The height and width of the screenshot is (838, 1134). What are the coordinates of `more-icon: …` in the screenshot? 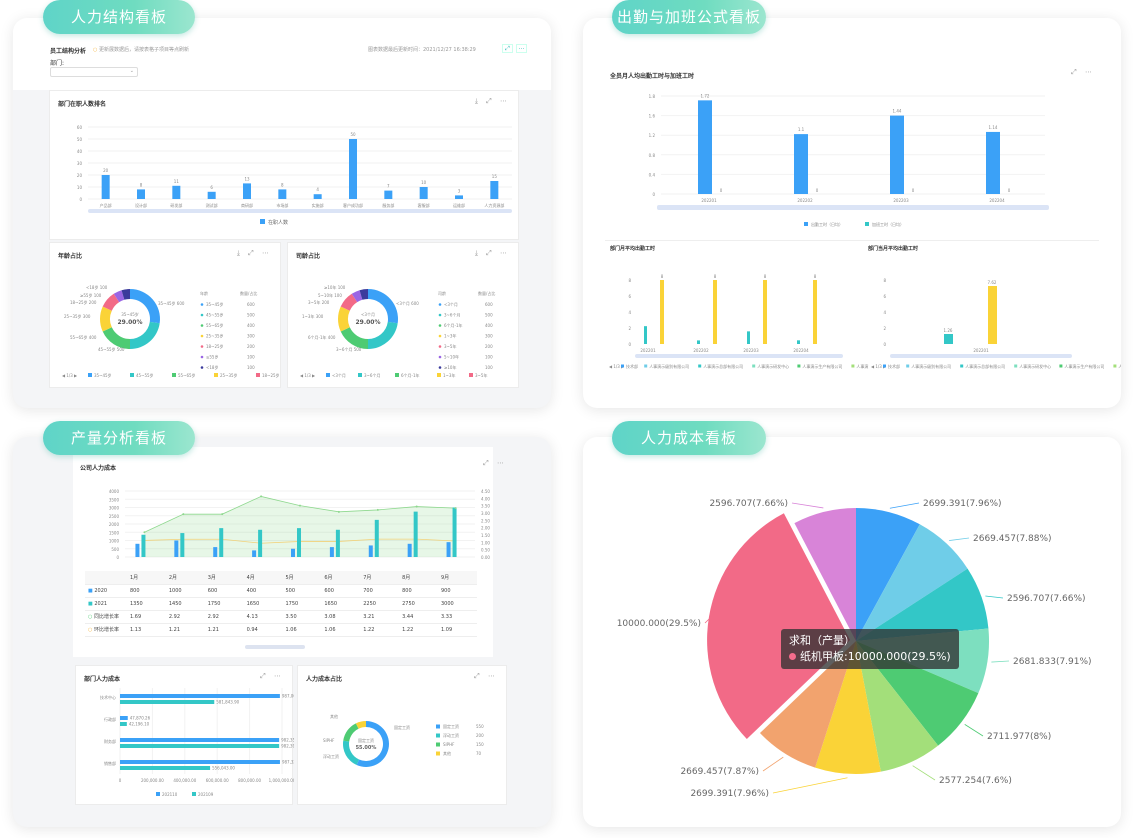 It's located at (521, 48).